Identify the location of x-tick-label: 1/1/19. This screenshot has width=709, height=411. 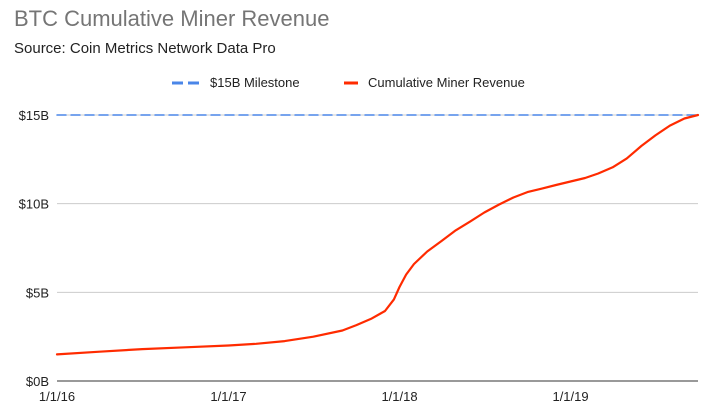
(570, 396).